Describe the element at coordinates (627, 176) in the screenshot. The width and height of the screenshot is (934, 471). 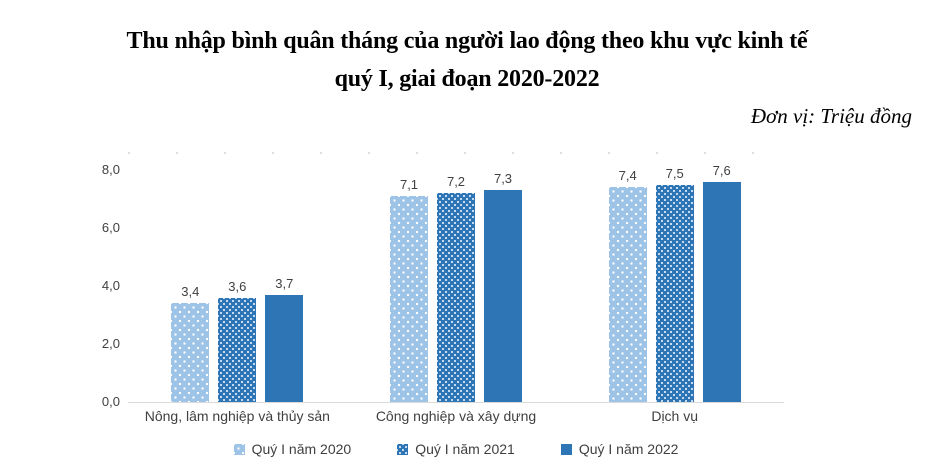
I see `bar-value-label: 7,4` at that location.